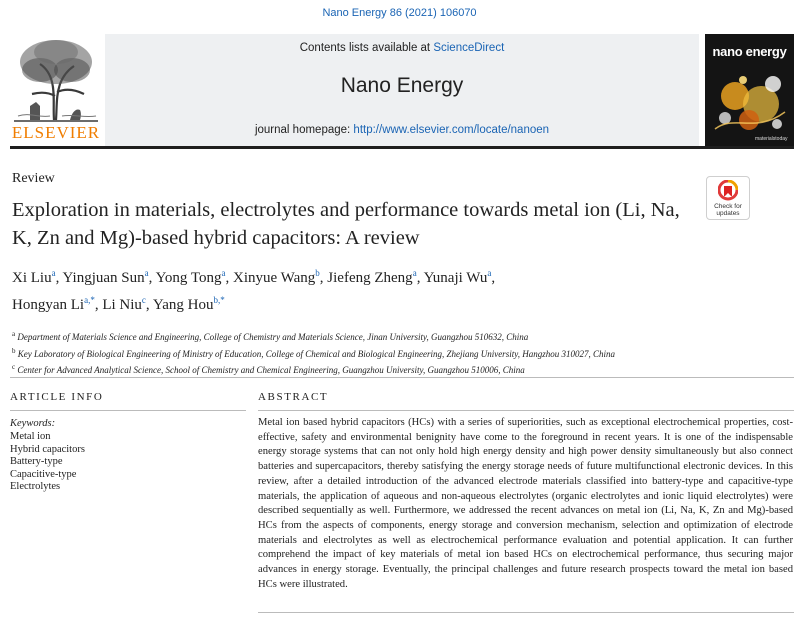 This screenshot has width=799, height=617. I want to click on author-name: Yunaji Wu, so click(455, 278).